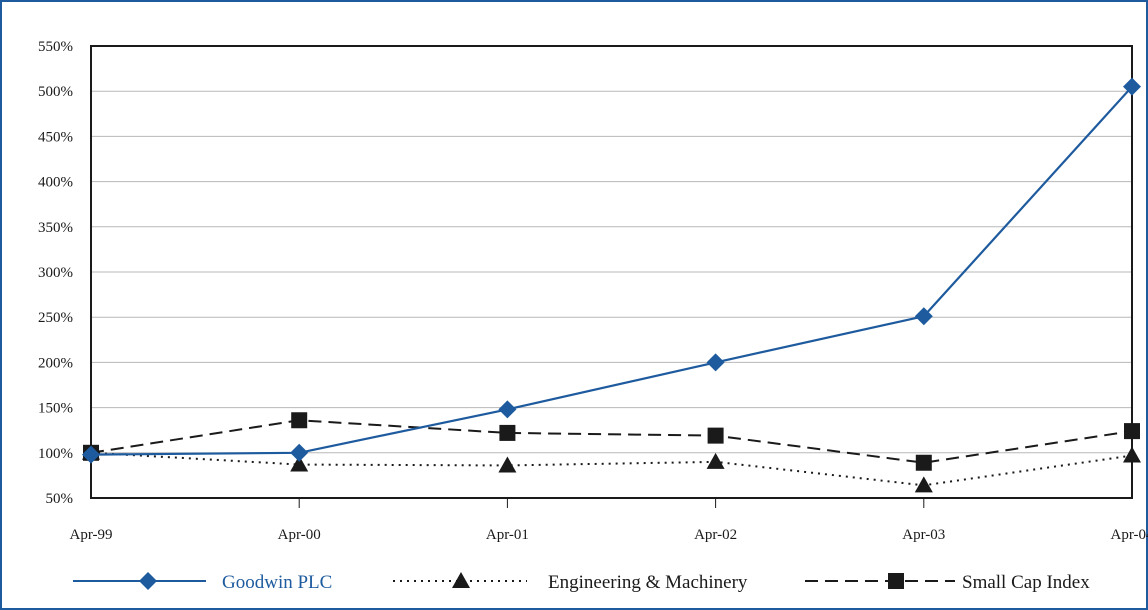  What do you see at coordinates (923, 535) in the screenshot?
I see `x-tick-label: Apr-03` at bounding box center [923, 535].